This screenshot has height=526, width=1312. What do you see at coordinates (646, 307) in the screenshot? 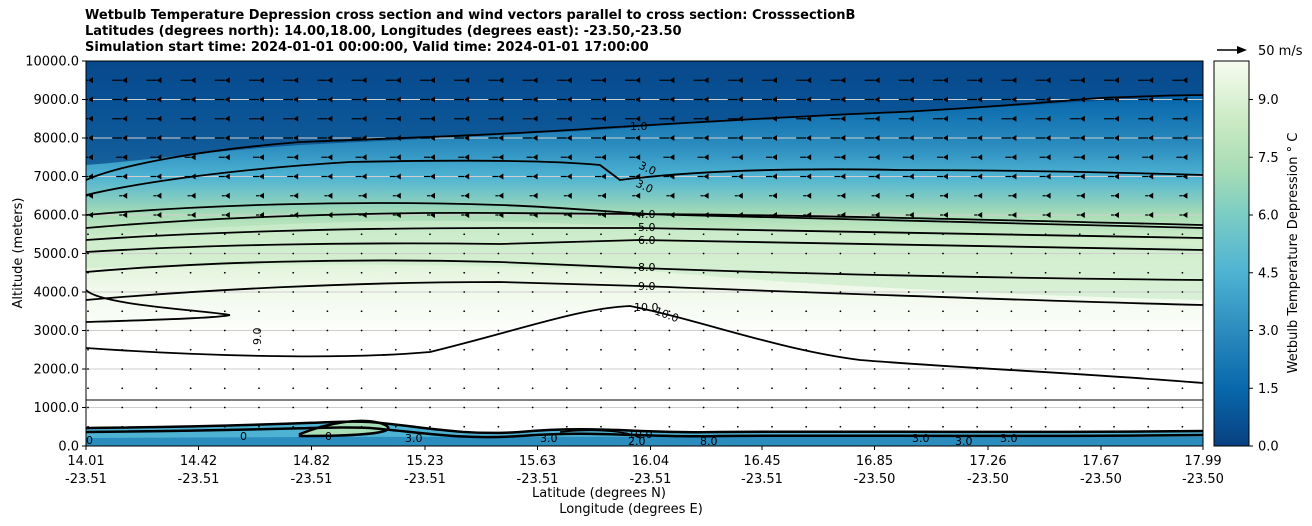
I see `contour-label-10a: 10.0` at bounding box center [646, 307].